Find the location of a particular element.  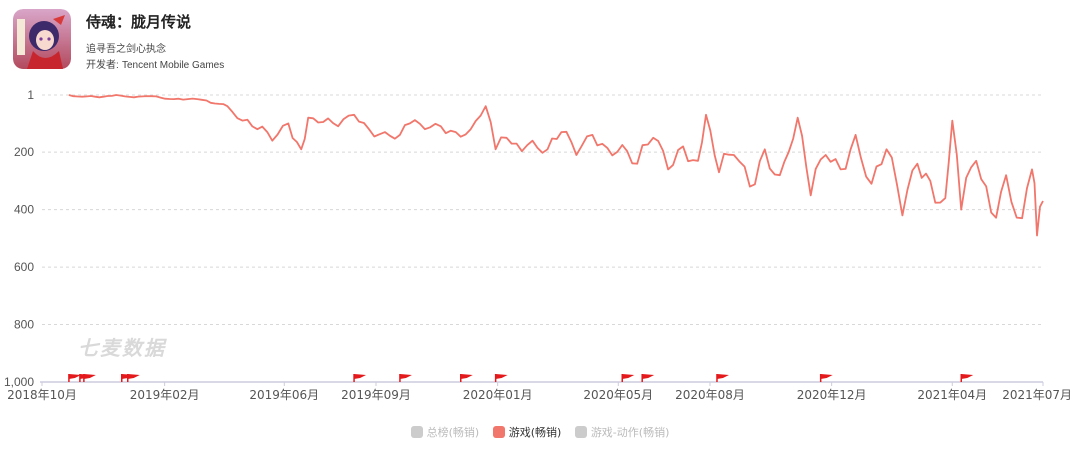

legend-item-game: 游戏(畅销) is located at coordinates (527, 432).